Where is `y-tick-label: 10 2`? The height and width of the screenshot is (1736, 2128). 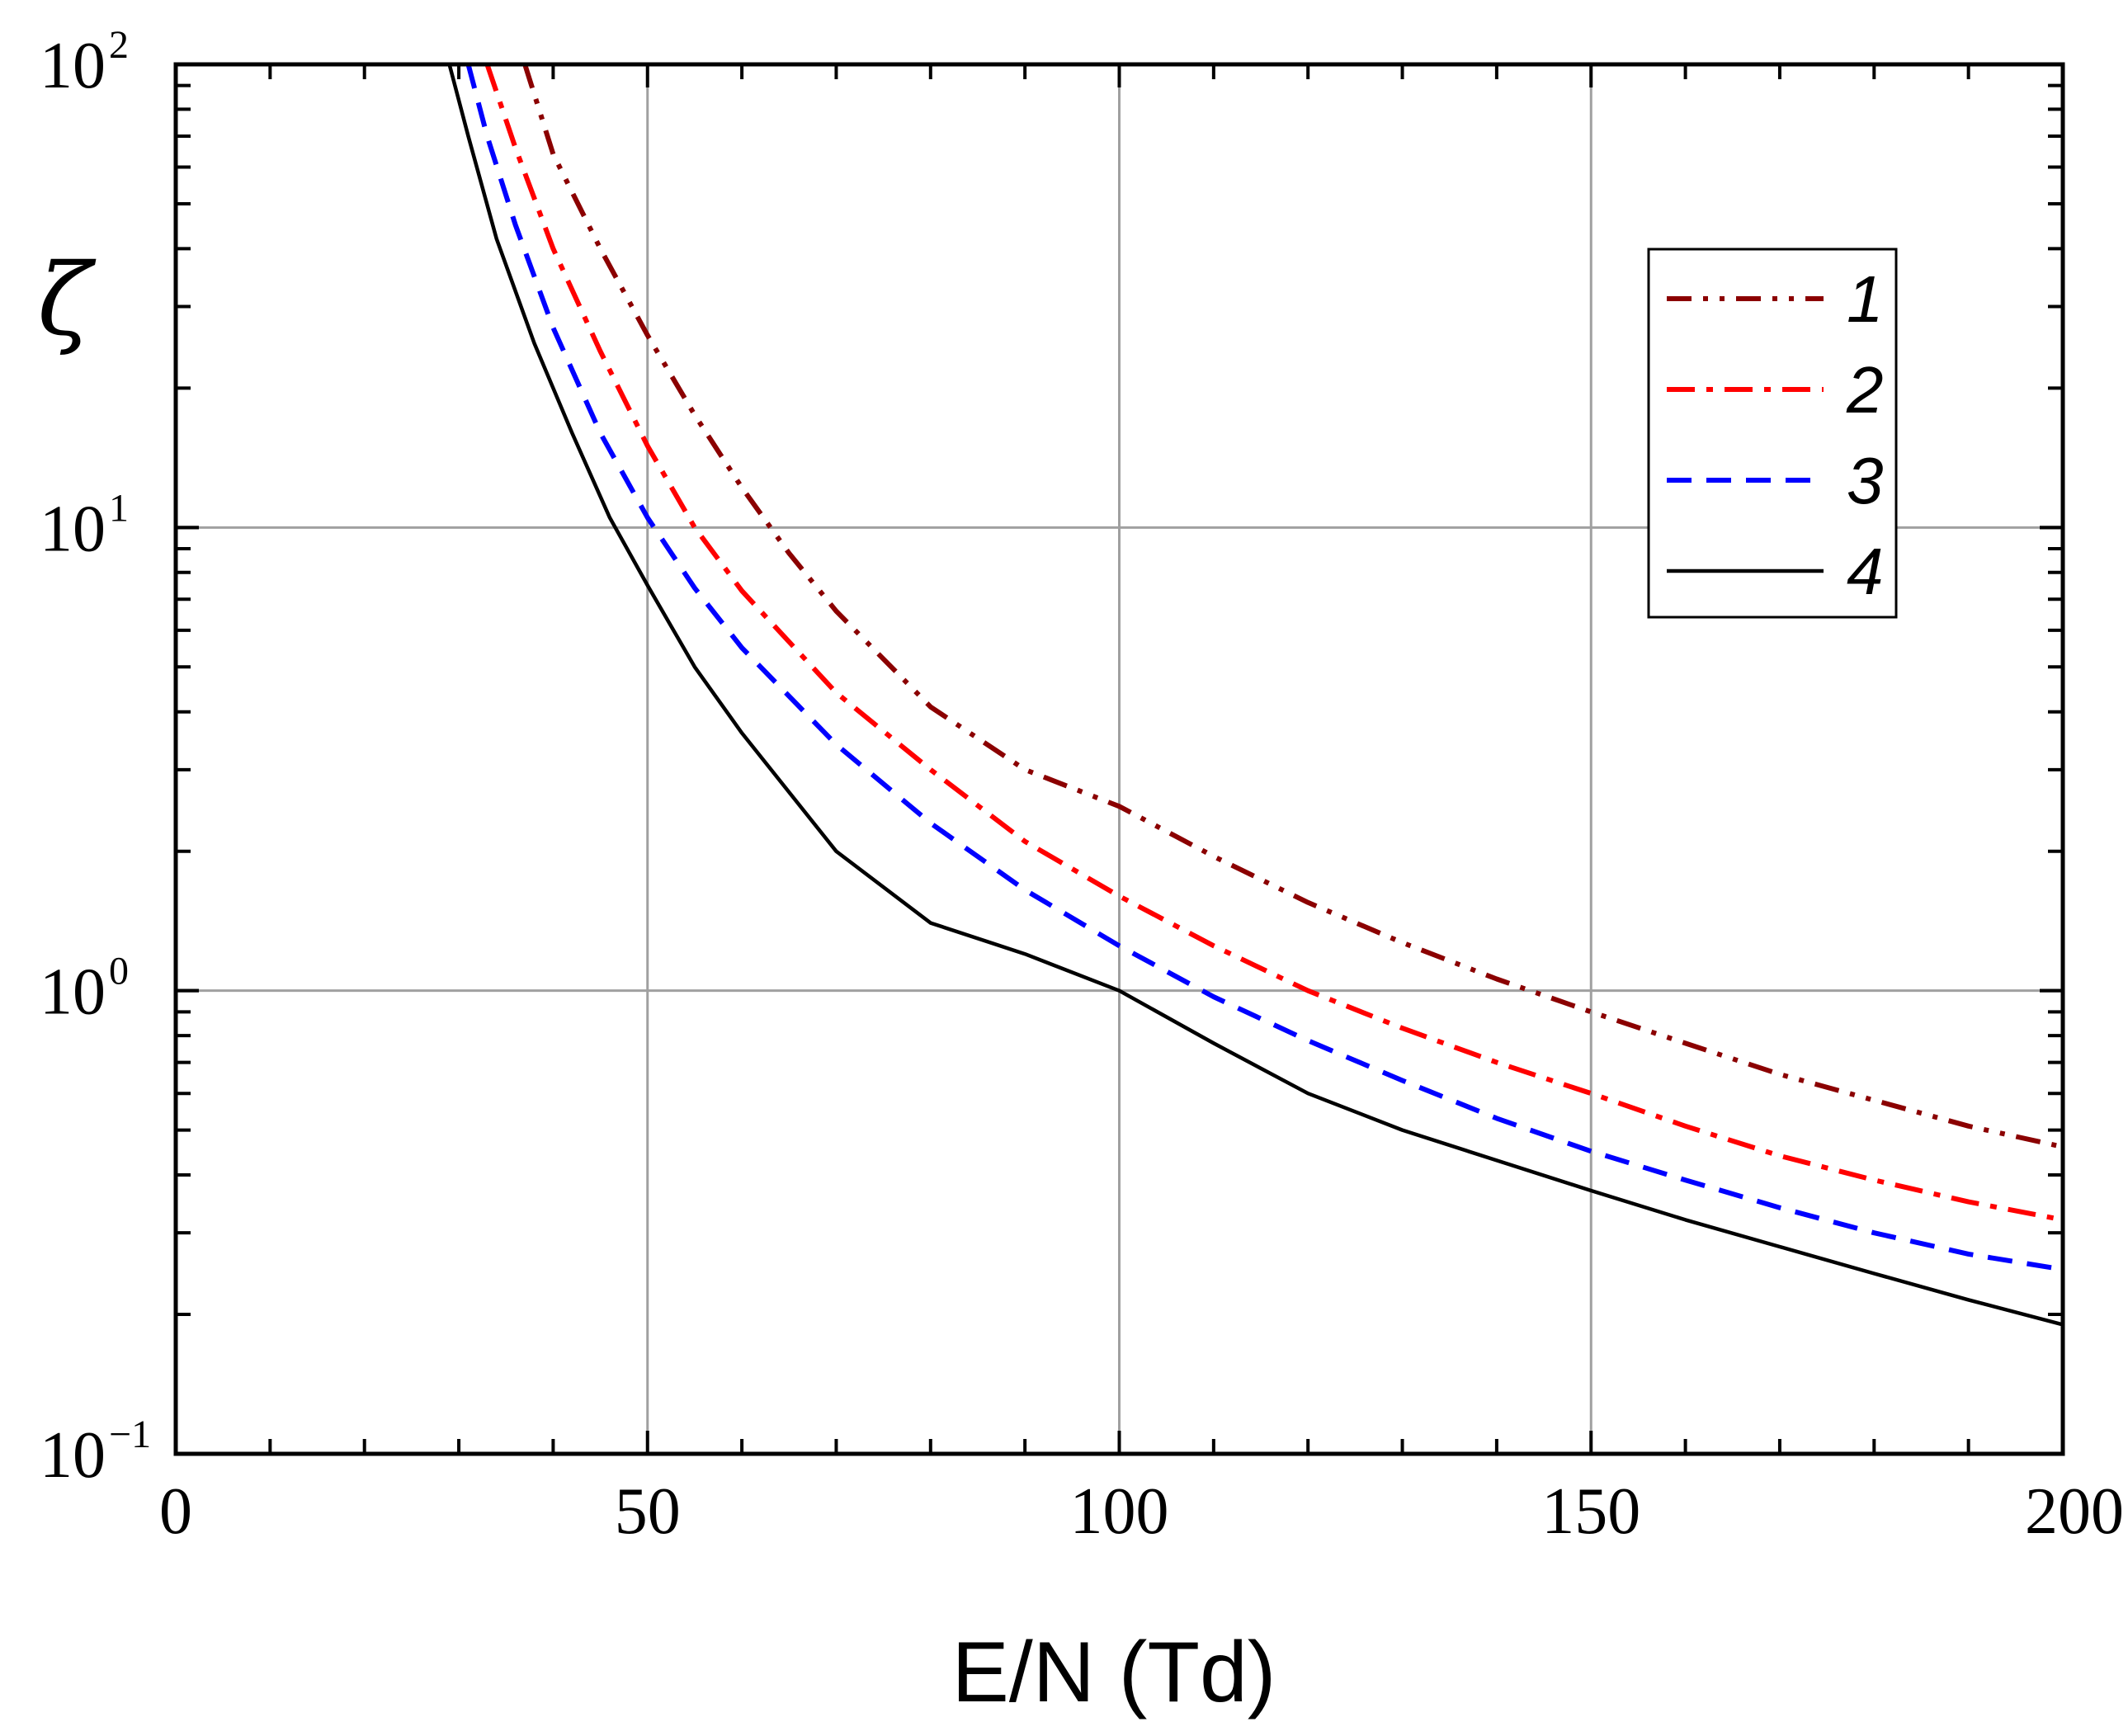 y-tick-label: 10 2 is located at coordinates (84, 62).